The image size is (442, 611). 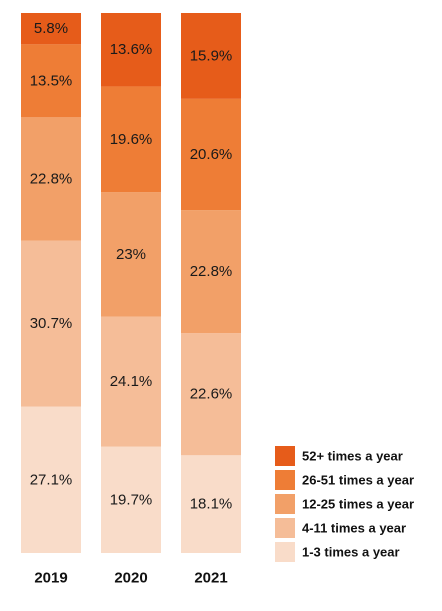 What do you see at coordinates (358, 504) in the screenshot?
I see `legend-label-12-25-times-a-year: 12-25 times a year` at bounding box center [358, 504].